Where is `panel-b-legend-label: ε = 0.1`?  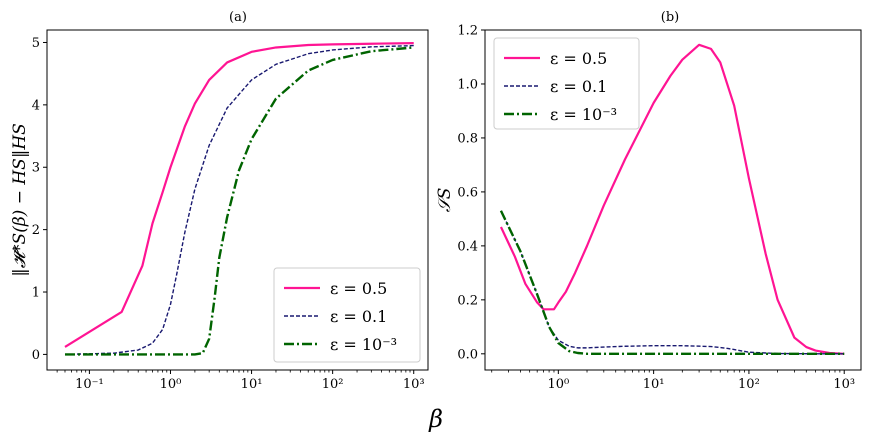 panel-b-legend-label: ε = 0.1 is located at coordinates (578, 86).